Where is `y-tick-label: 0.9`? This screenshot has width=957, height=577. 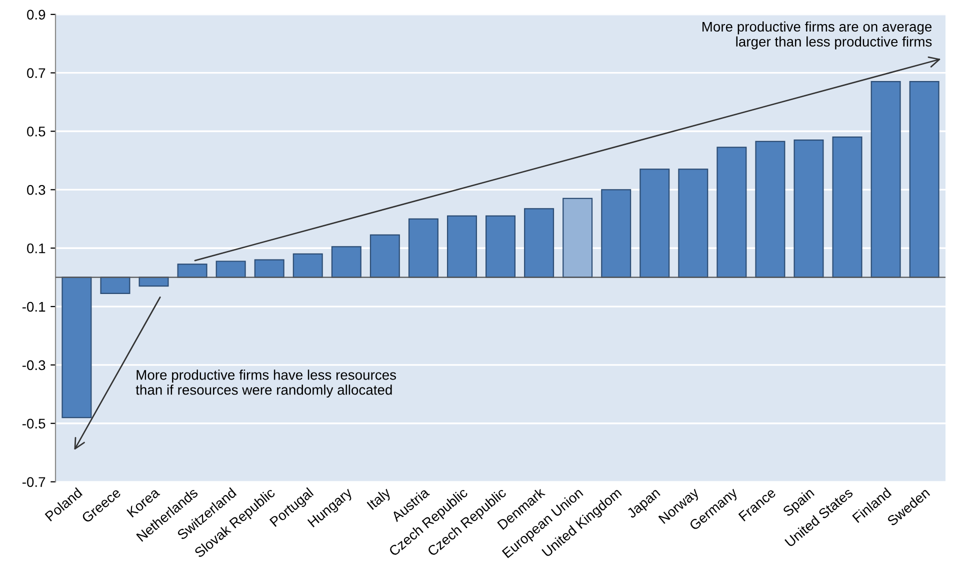
y-tick-label: 0.9 is located at coordinates (36, 15).